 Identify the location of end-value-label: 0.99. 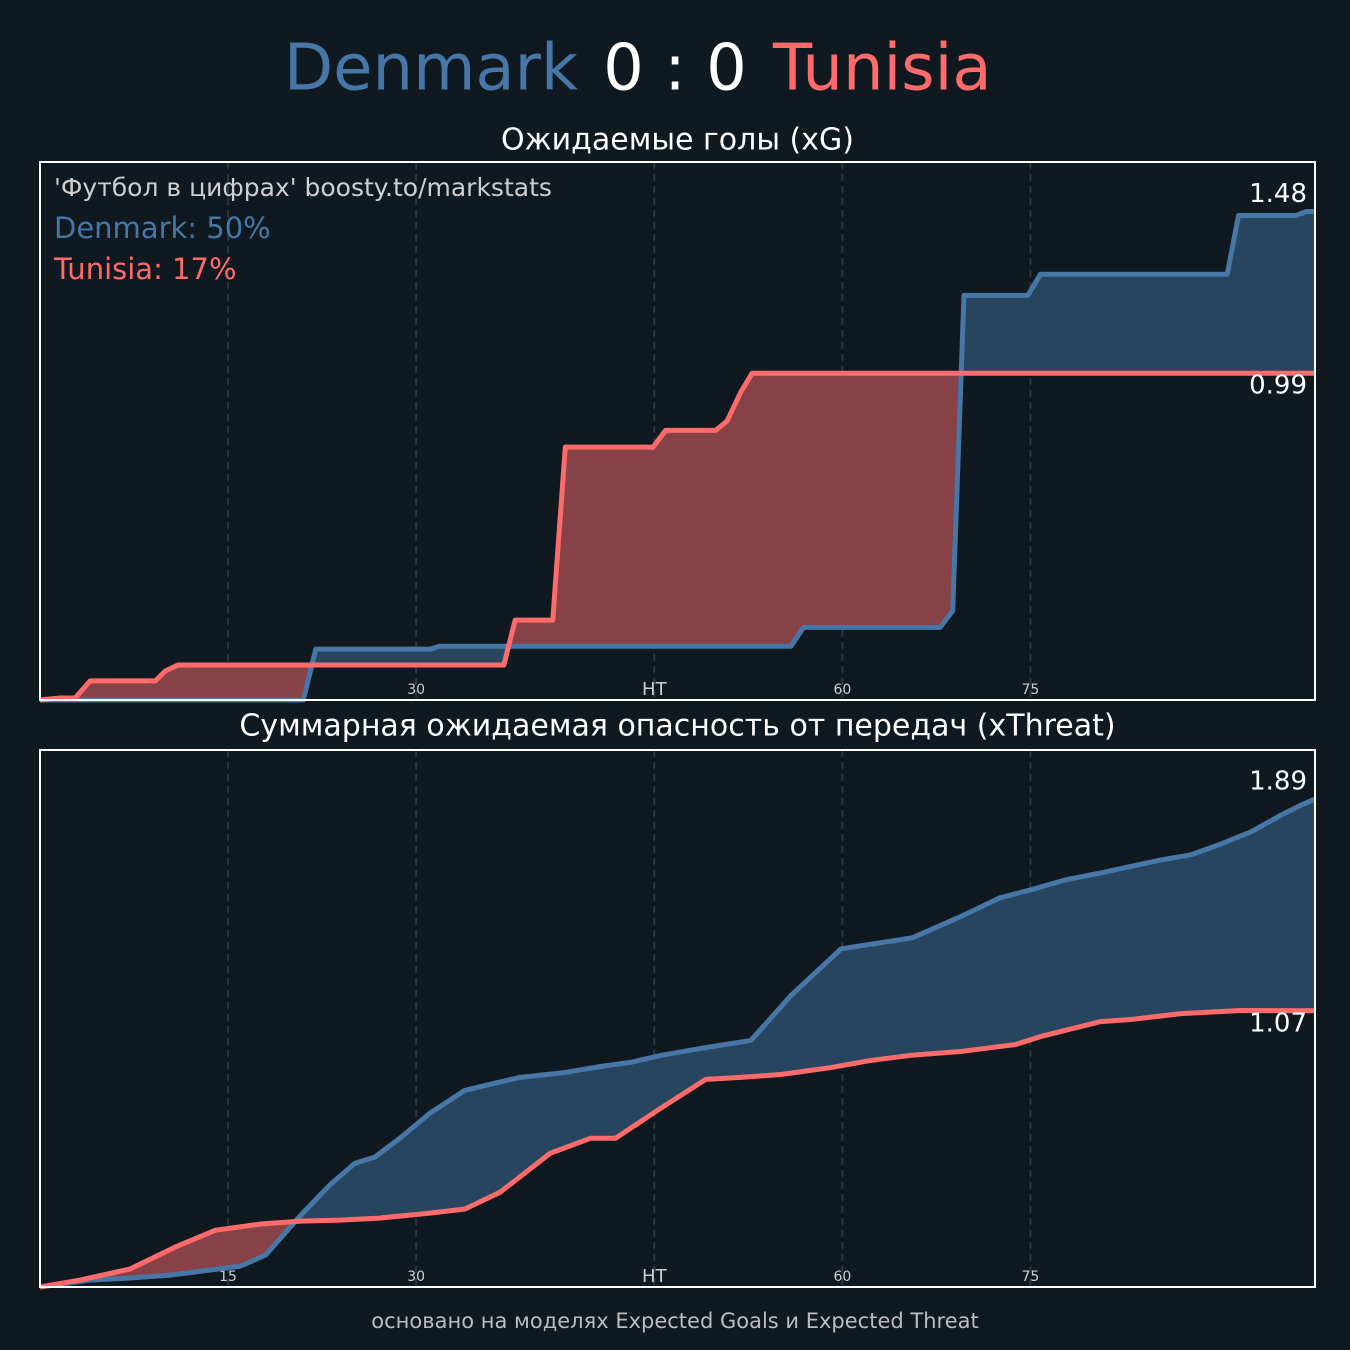
(1278, 386).